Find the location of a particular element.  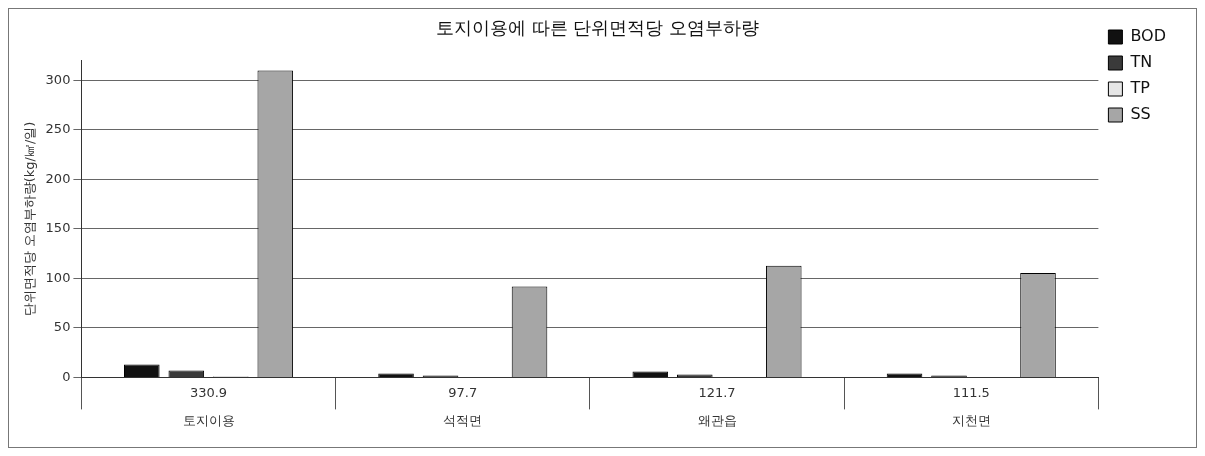

y-tick-label: 200 is located at coordinates (58, 178).